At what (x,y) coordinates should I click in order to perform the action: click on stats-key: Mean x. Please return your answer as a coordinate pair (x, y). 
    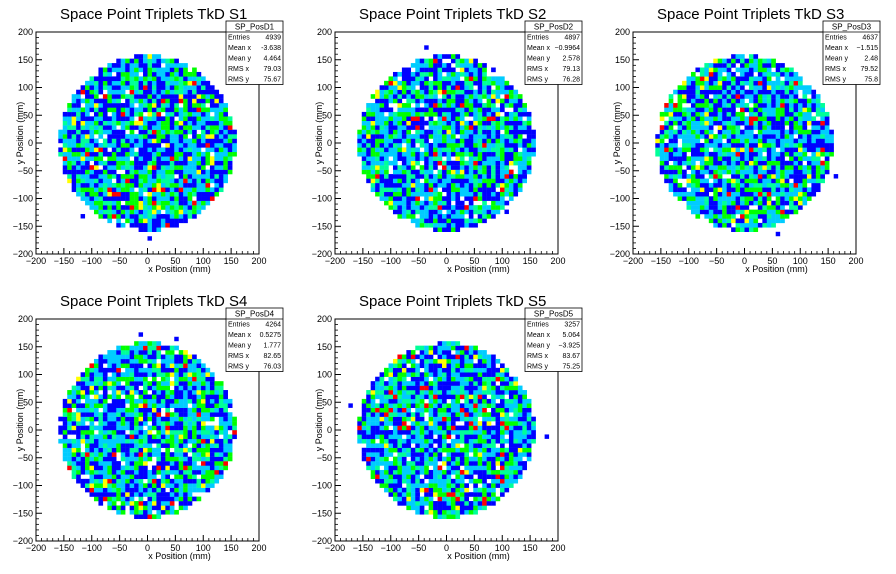
    Looking at the image, I should click on (239, 48).